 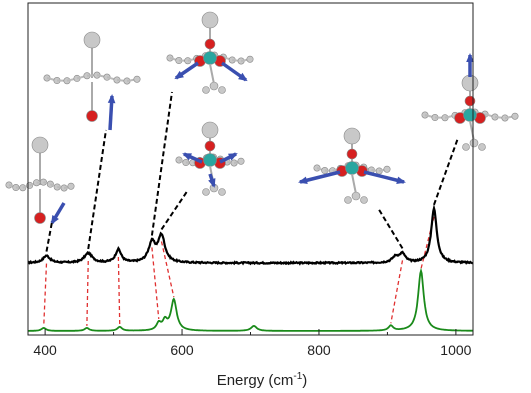 I want to click on x-tick-label: 1000, so click(x=455, y=350).